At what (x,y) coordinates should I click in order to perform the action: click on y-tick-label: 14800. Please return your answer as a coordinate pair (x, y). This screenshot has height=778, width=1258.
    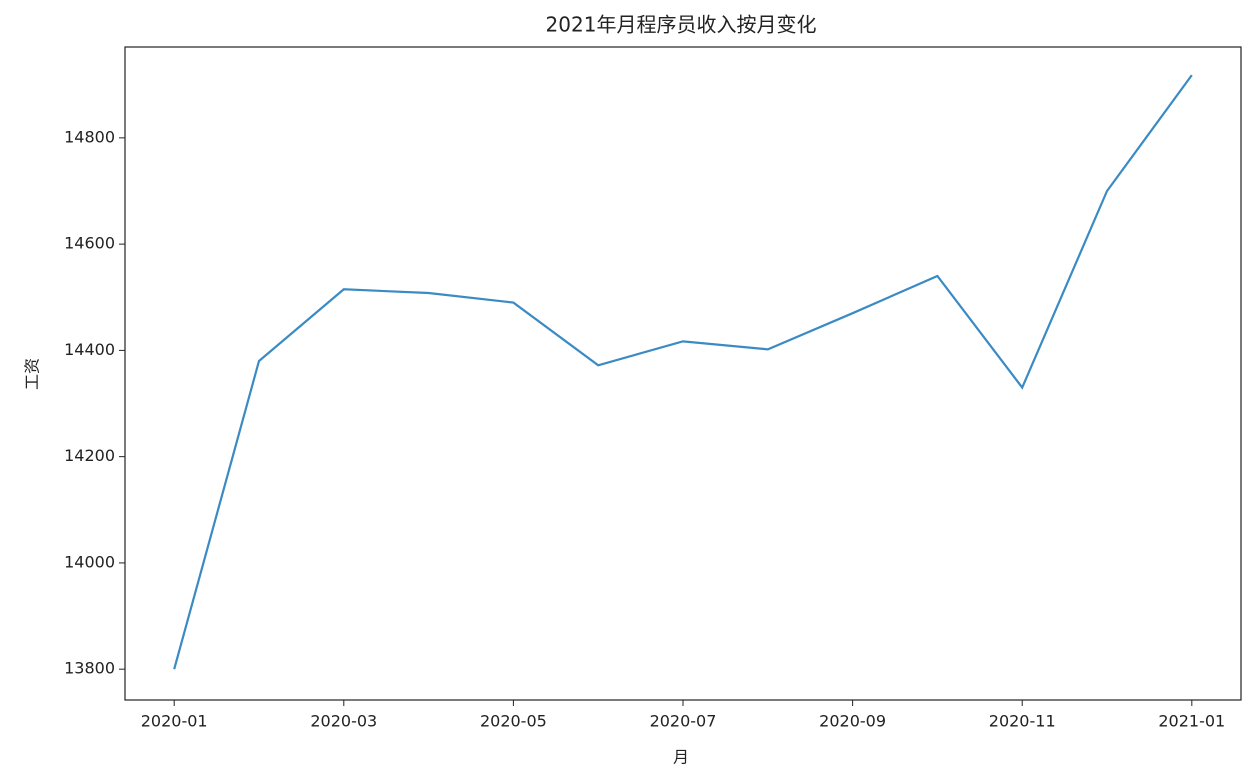
    Looking at the image, I should click on (89, 136).